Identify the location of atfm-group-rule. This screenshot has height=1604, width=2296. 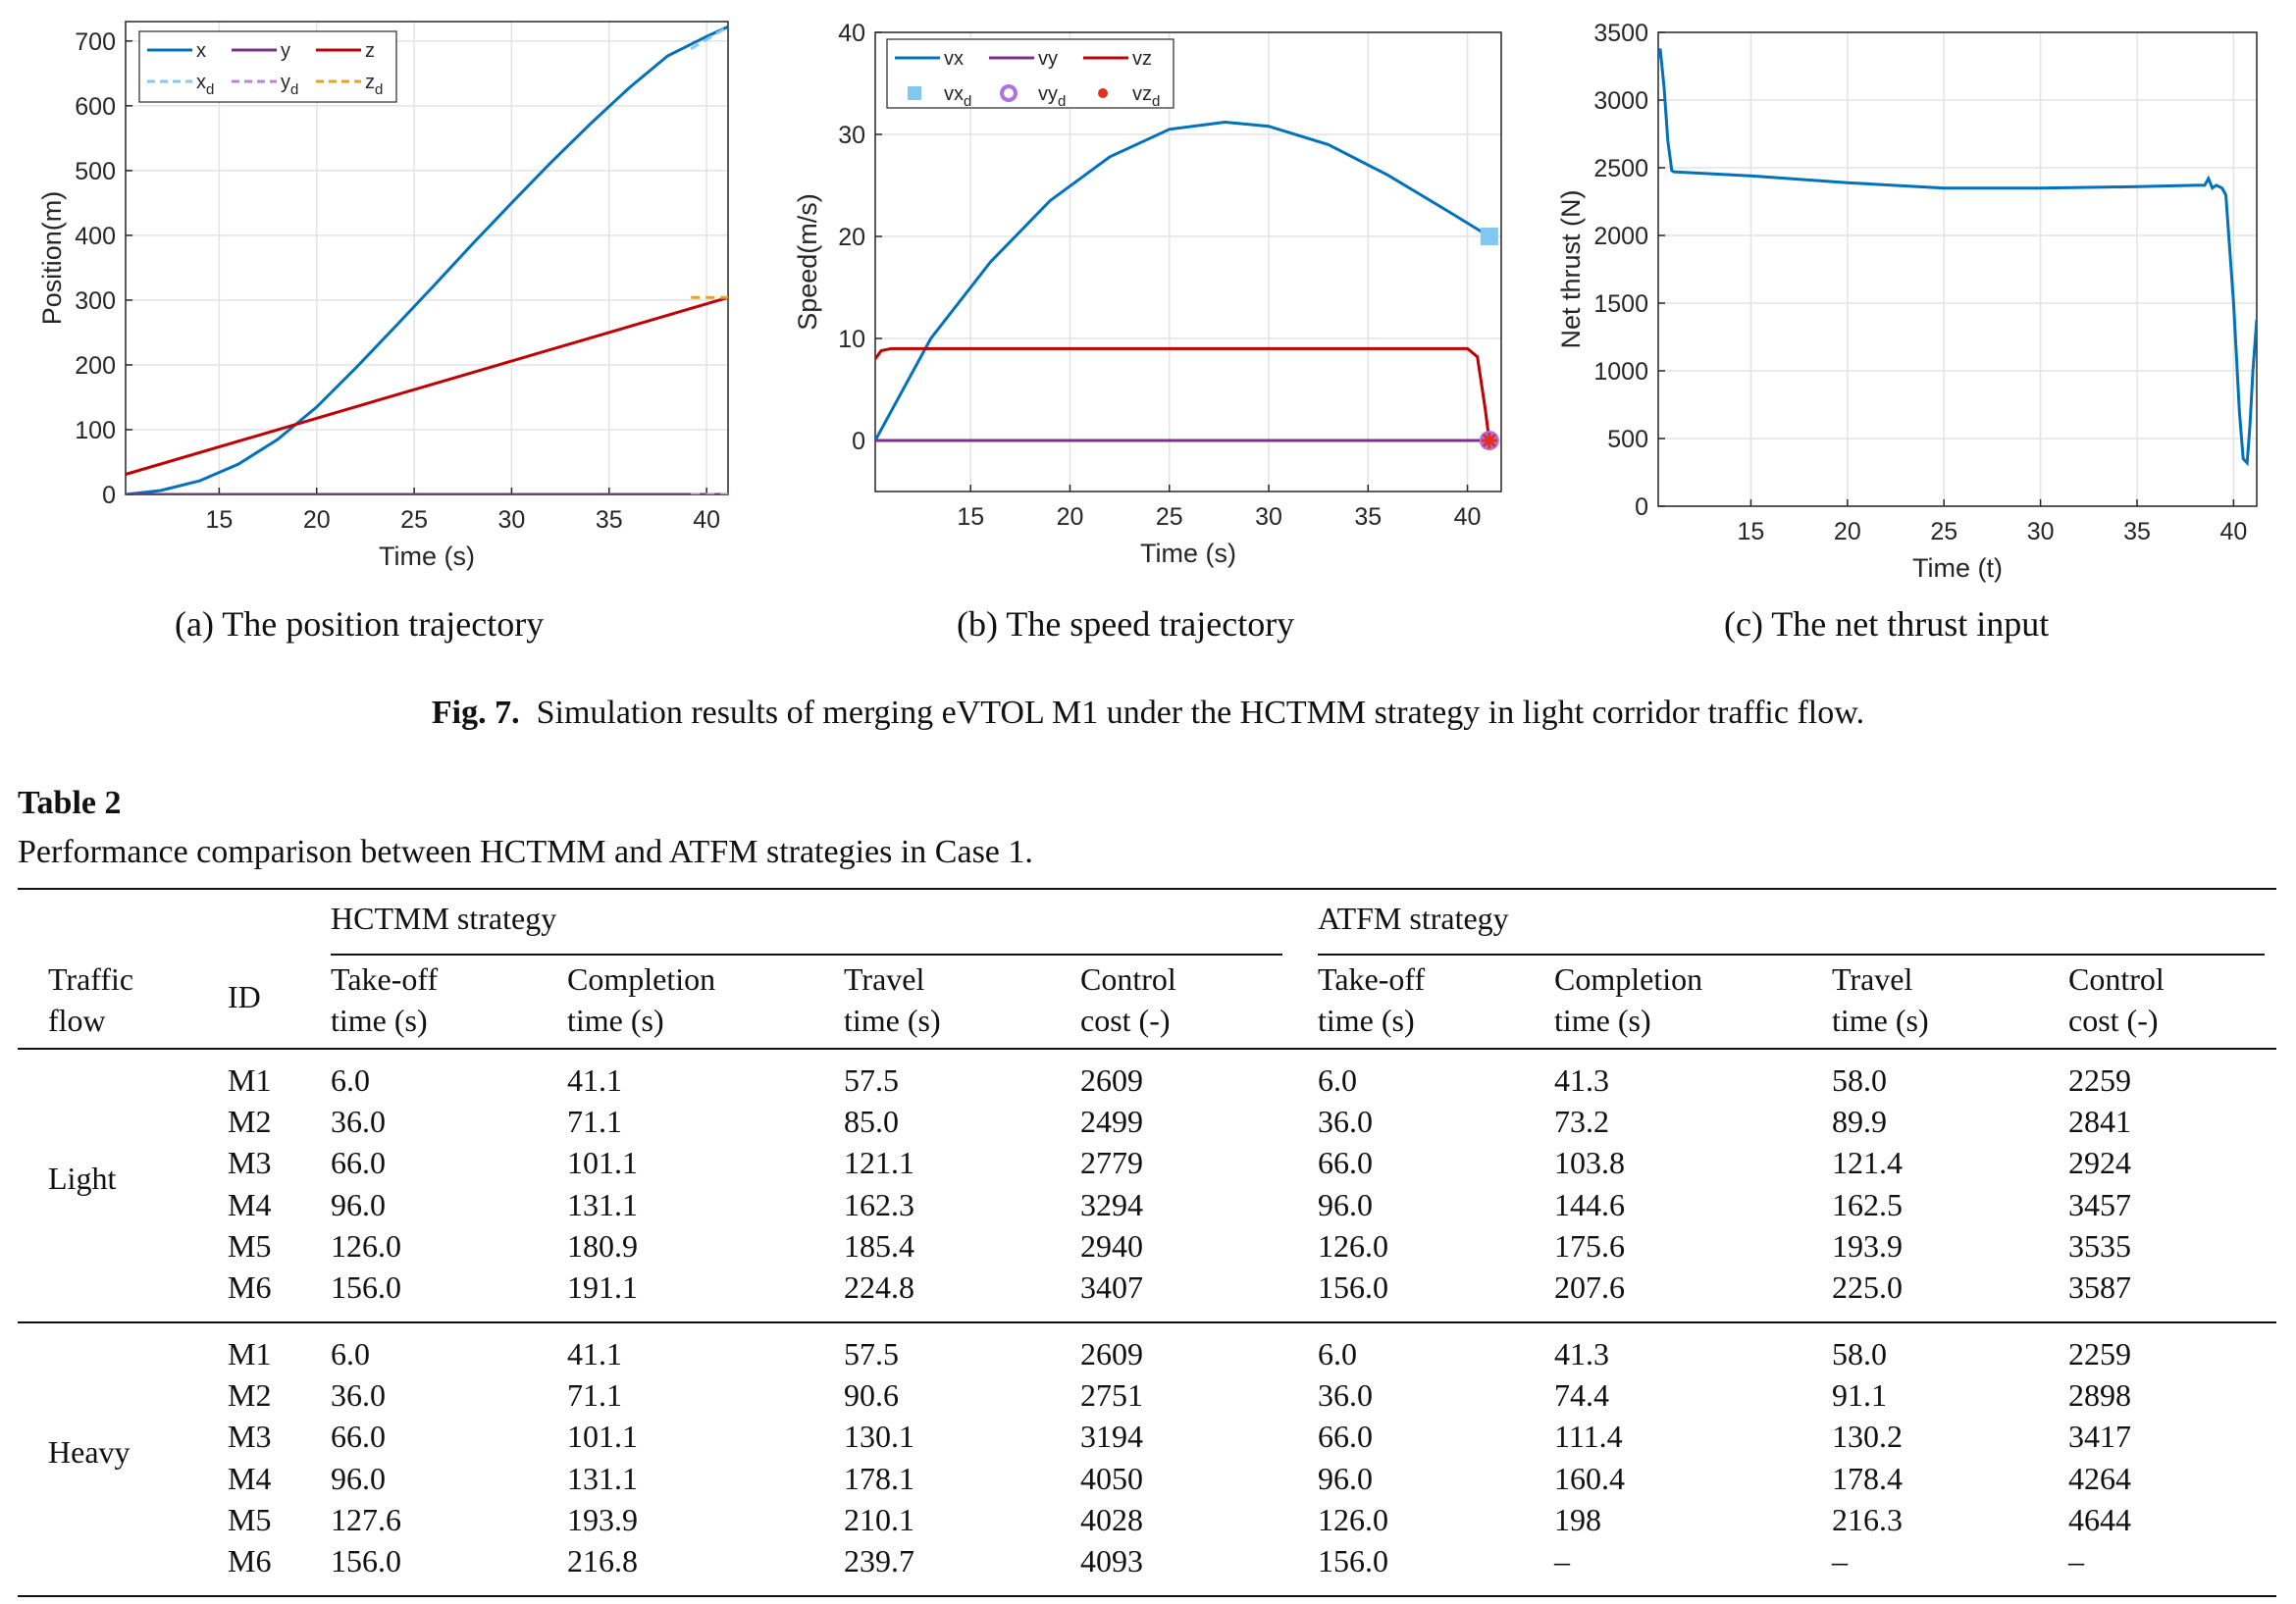
(1791, 955).